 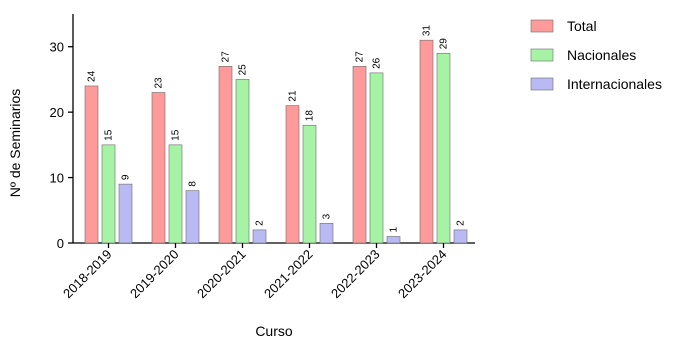 I want to click on x-tick-label: 2021-2022, so click(x=288, y=274).